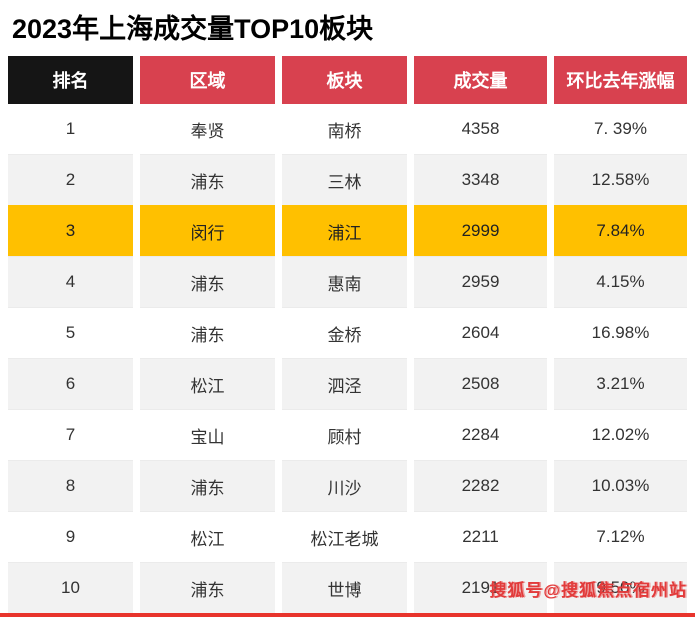 This screenshot has height=617, width=695. What do you see at coordinates (70, 230) in the screenshot?
I see `rank-cell: 3` at bounding box center [70, 230].